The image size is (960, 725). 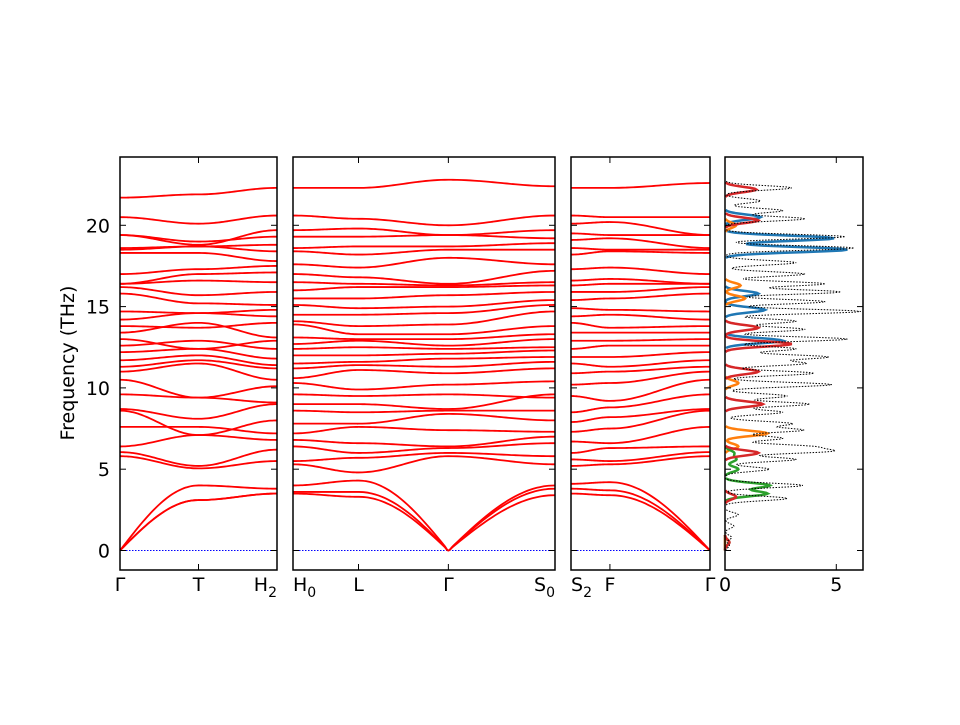 I want to click on y-tick-label: 5, so click(x=104, y=470).